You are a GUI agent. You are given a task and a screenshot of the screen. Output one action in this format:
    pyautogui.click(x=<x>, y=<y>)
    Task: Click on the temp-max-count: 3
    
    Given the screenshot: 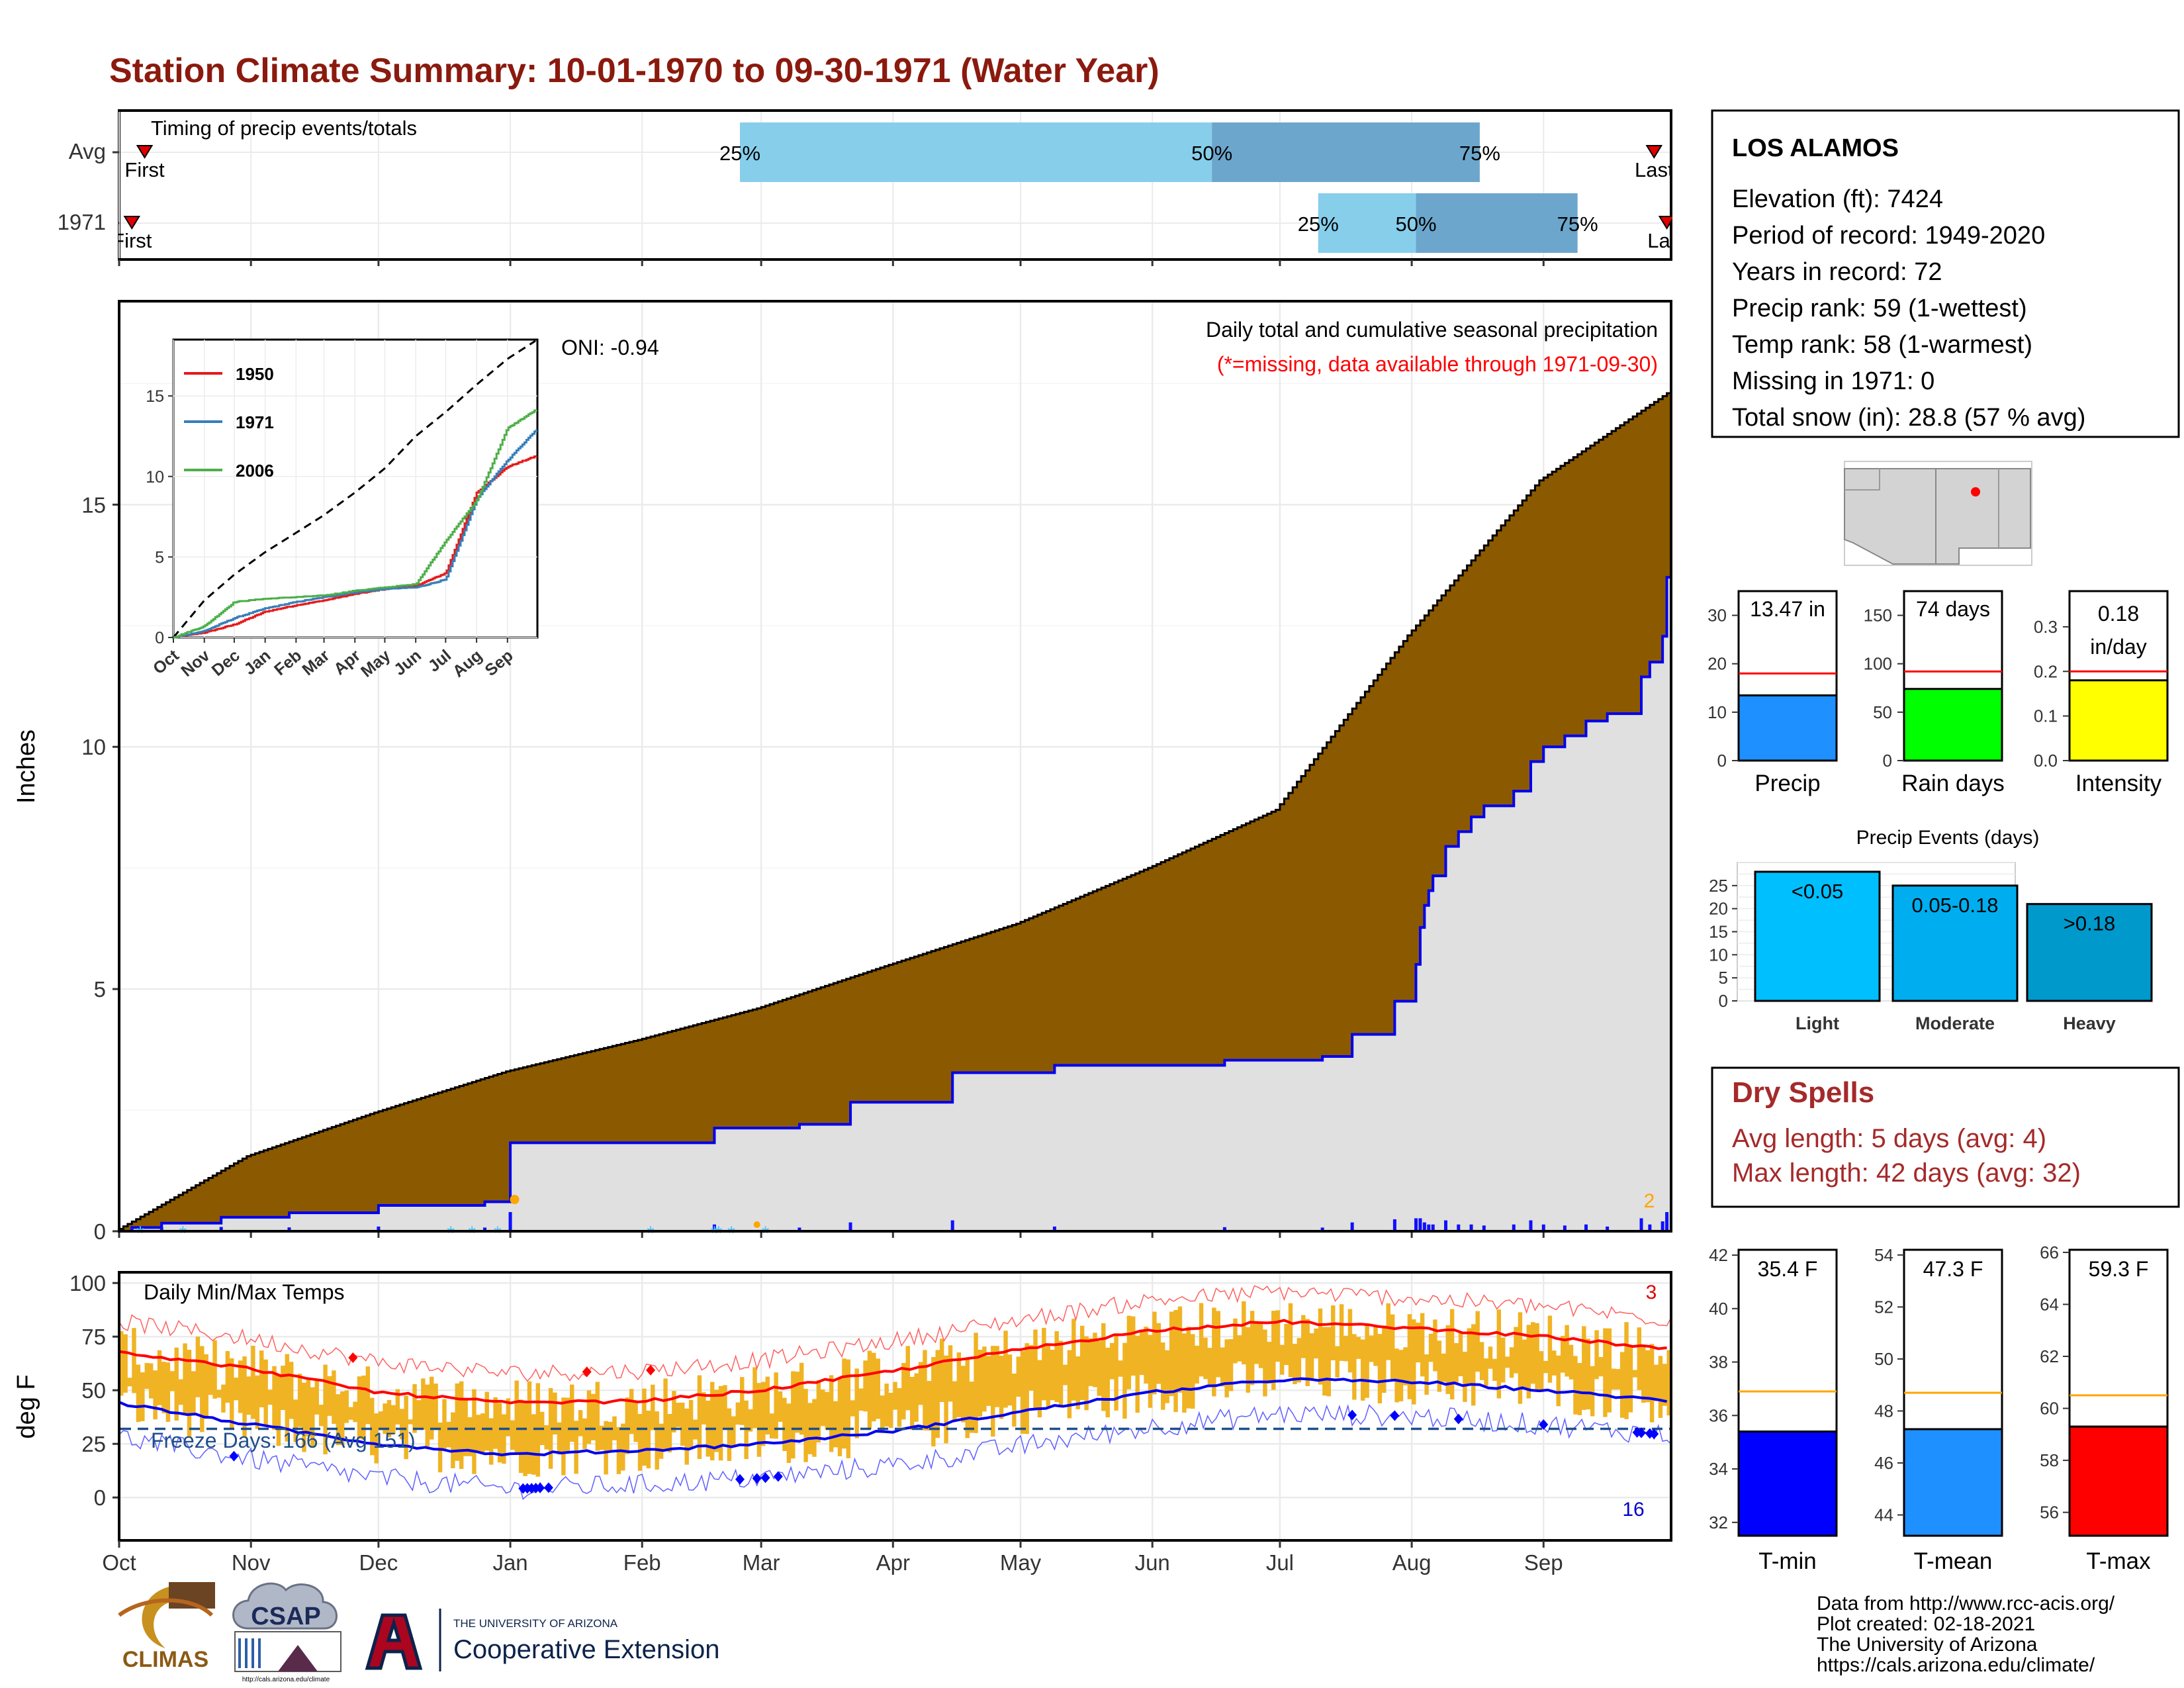 What is the action you would take?
    pyautogui.click(x=1652, y=1292)
    